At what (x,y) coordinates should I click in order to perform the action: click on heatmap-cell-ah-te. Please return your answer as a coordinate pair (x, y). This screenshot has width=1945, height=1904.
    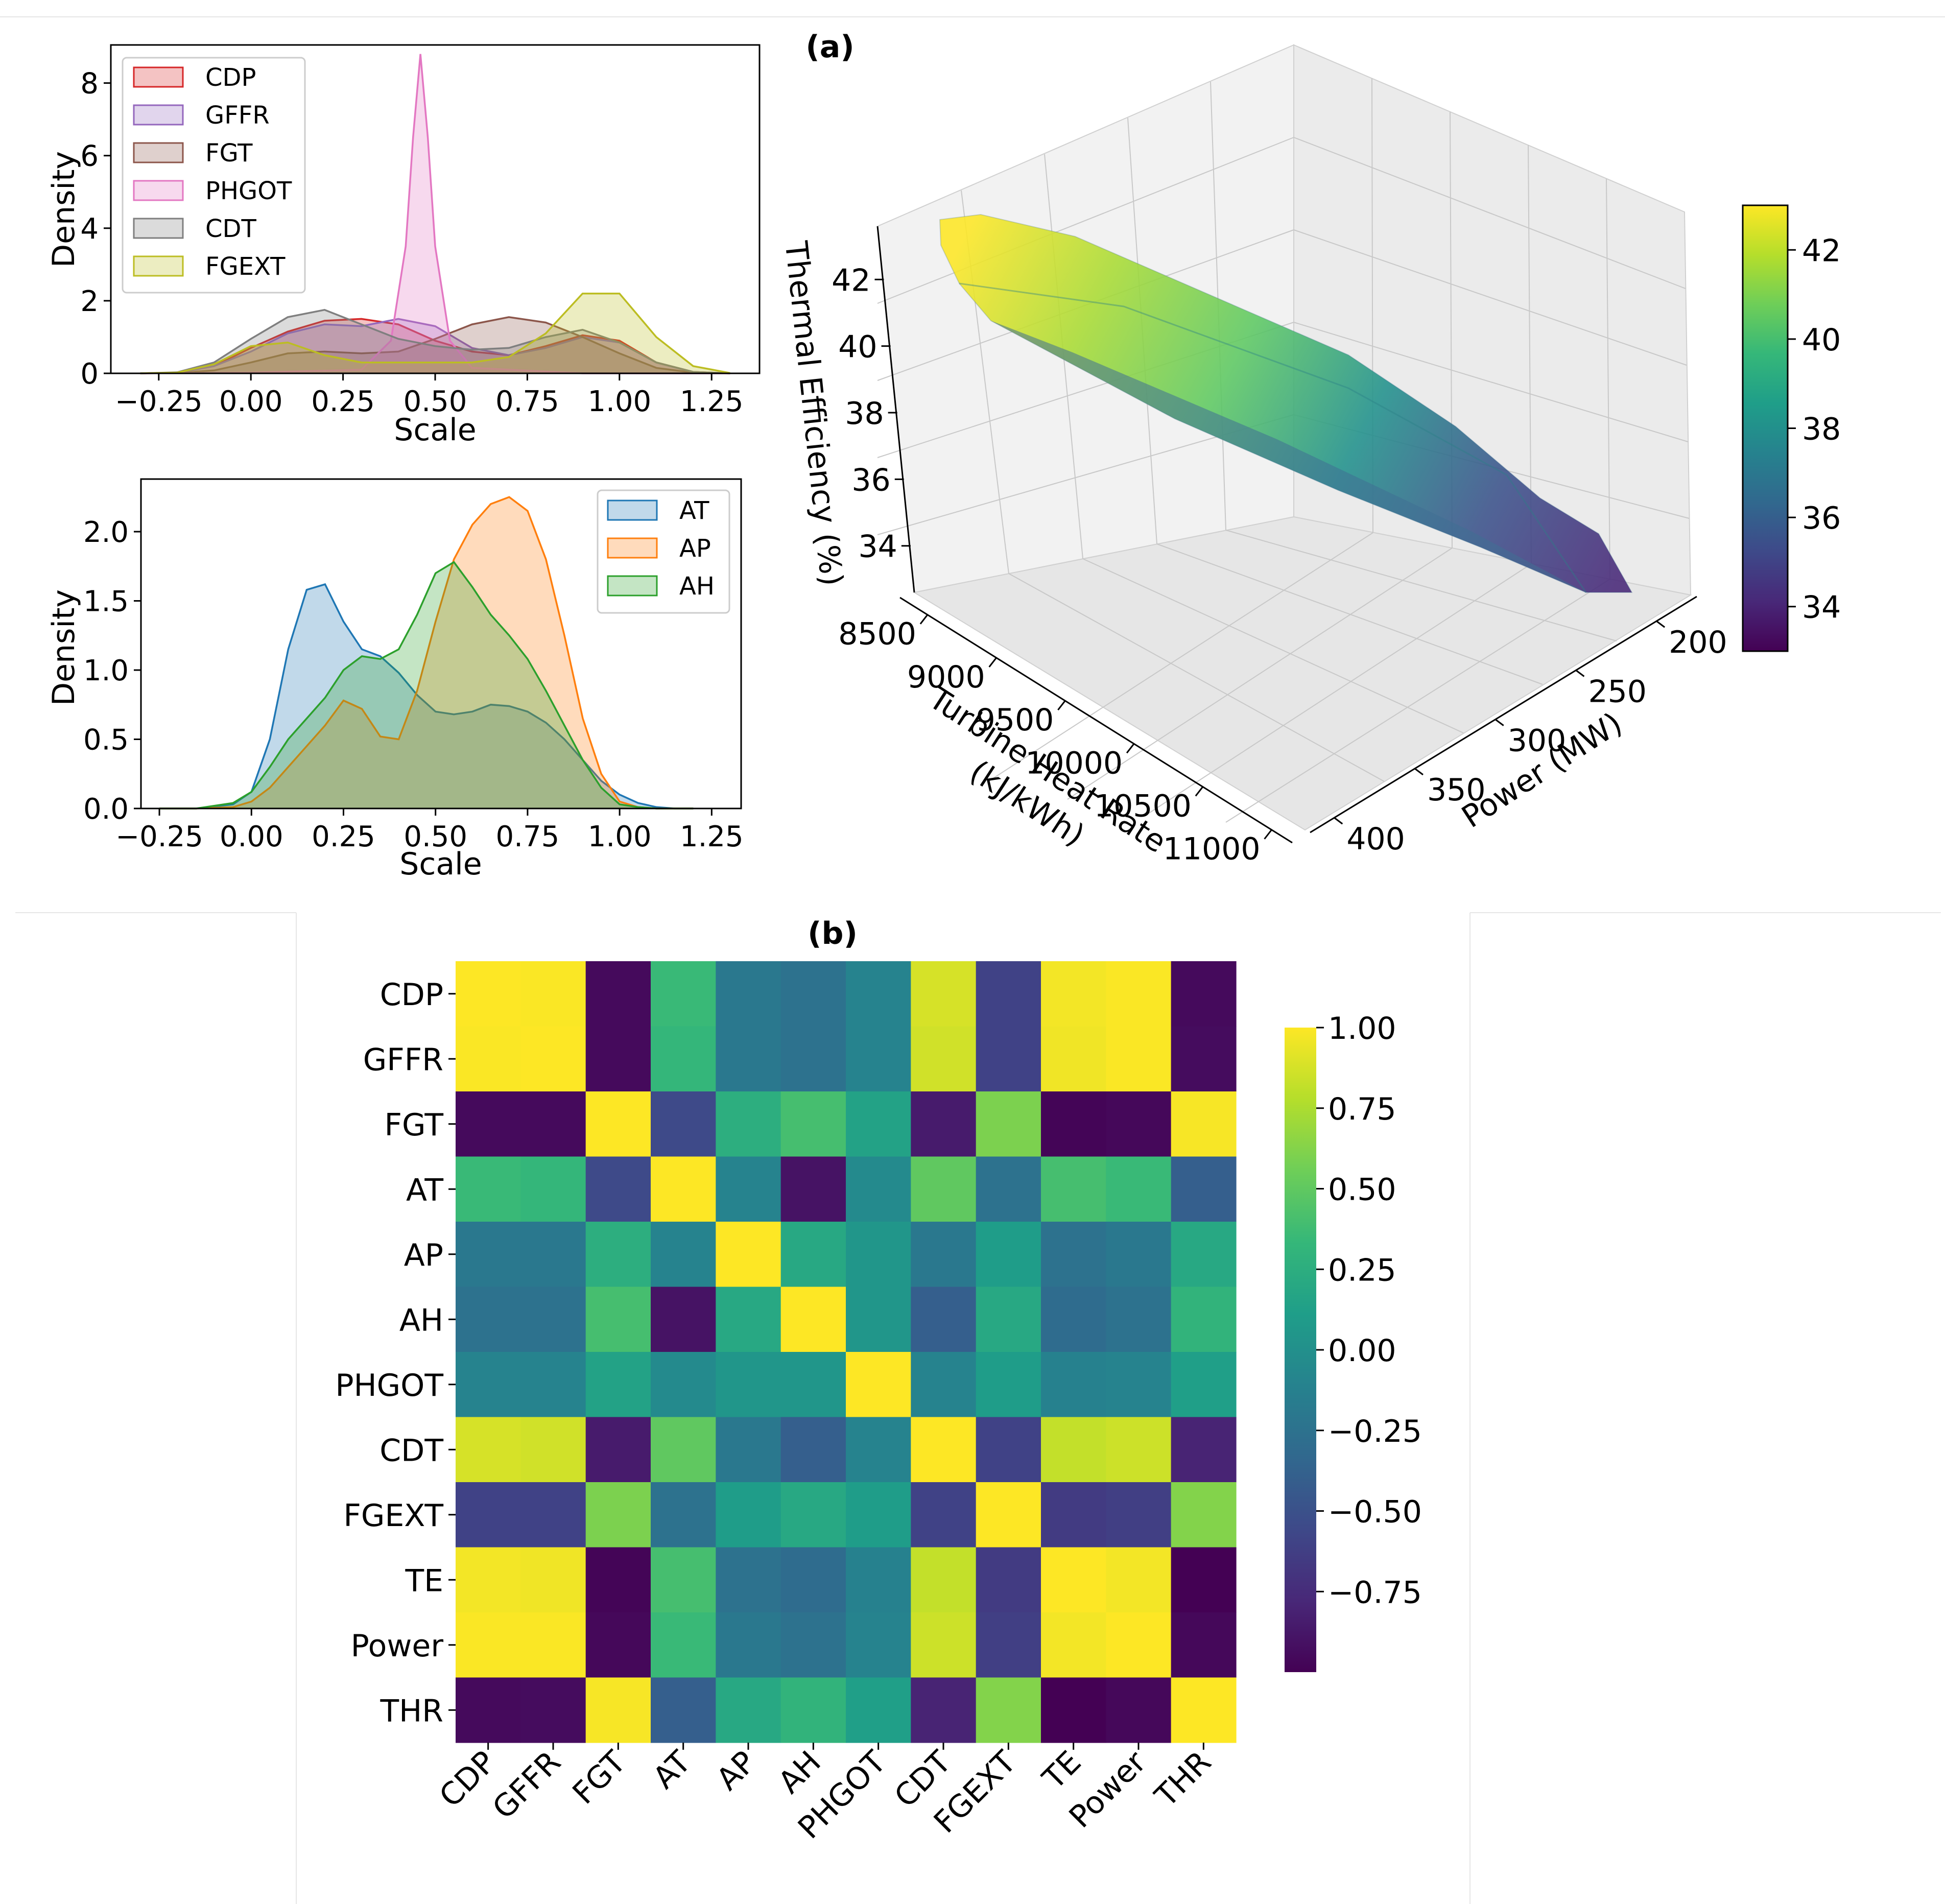
    Looking at the image, I should click on (1073, 1319).